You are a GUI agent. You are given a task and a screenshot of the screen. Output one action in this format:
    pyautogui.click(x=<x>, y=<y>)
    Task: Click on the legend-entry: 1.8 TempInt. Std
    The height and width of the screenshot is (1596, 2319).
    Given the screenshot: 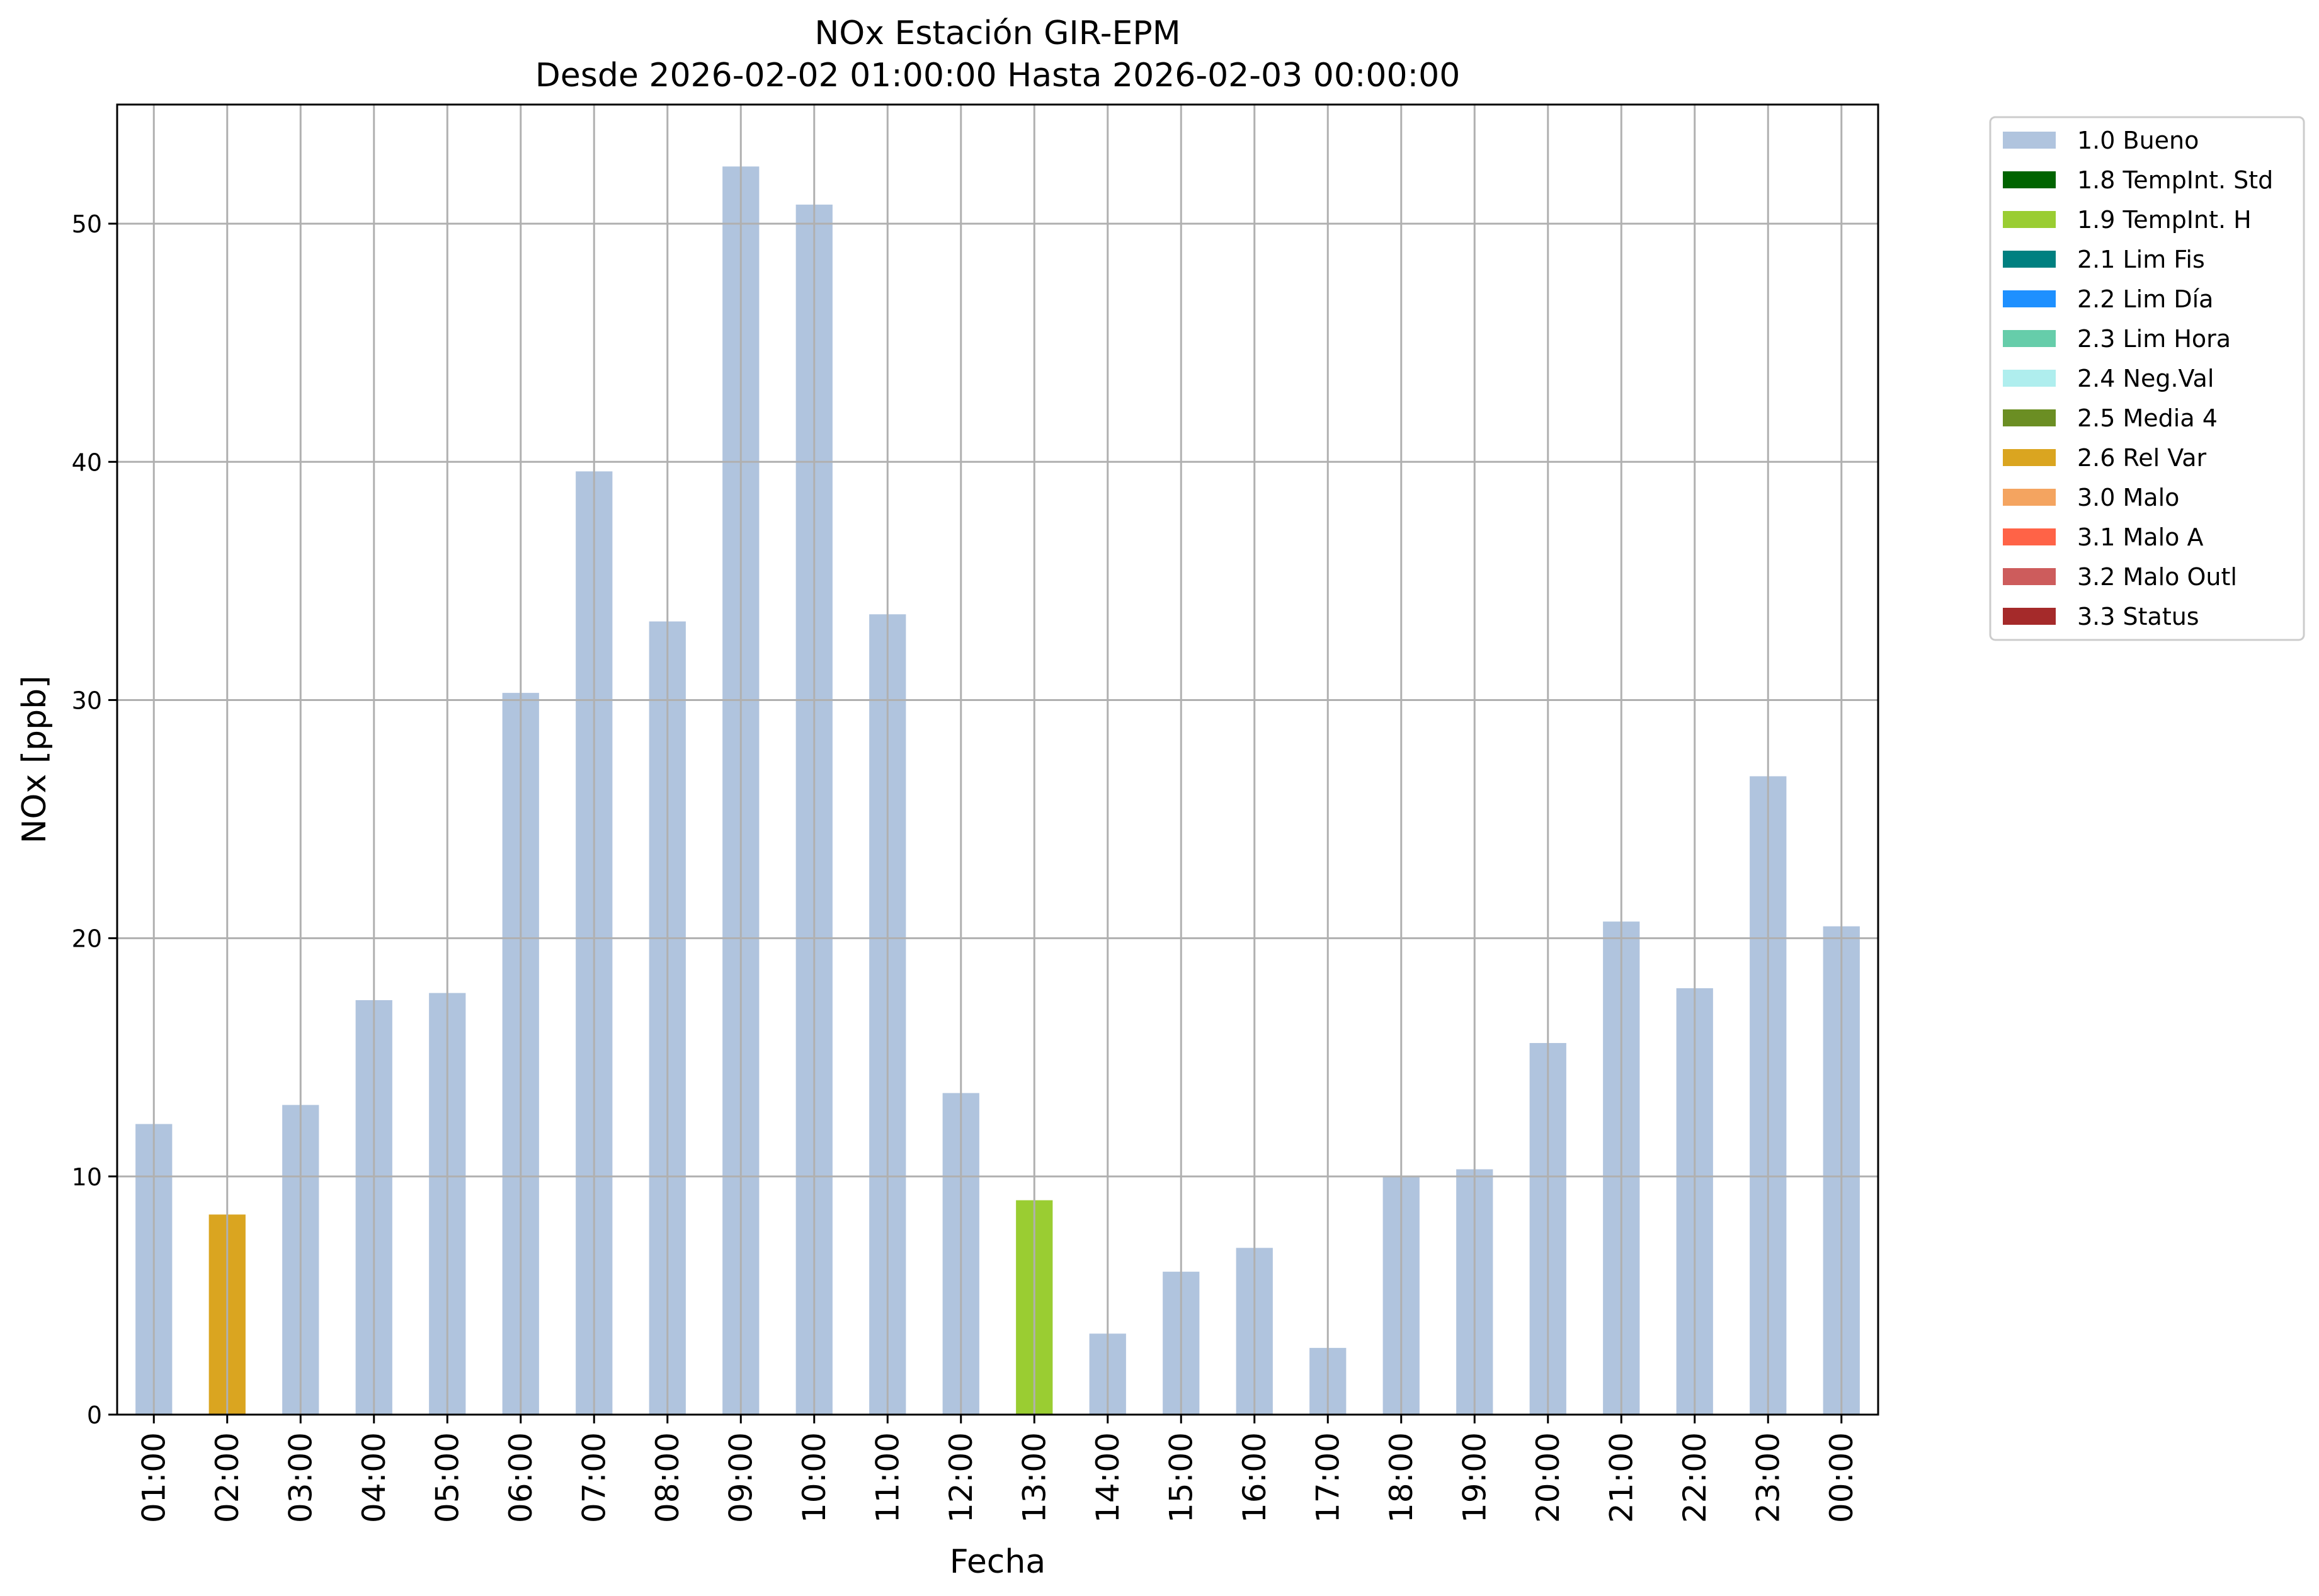 What is the action you would take?
    pyautogui.click(x=2175, y=180)
    